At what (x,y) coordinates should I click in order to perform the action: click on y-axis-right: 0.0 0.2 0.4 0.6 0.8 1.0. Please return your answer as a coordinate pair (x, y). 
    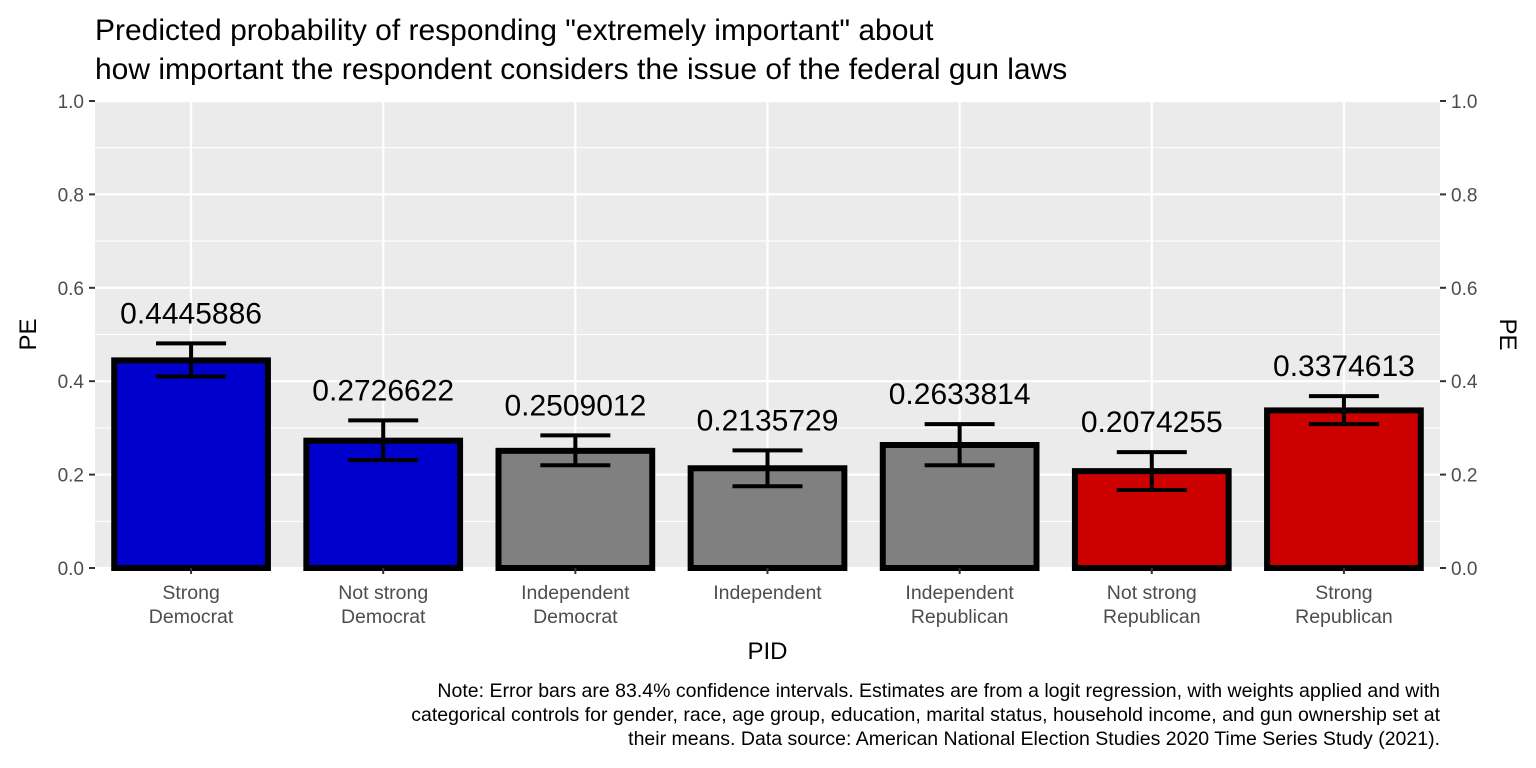
    Looking at the image, I should click on (1459, 336).